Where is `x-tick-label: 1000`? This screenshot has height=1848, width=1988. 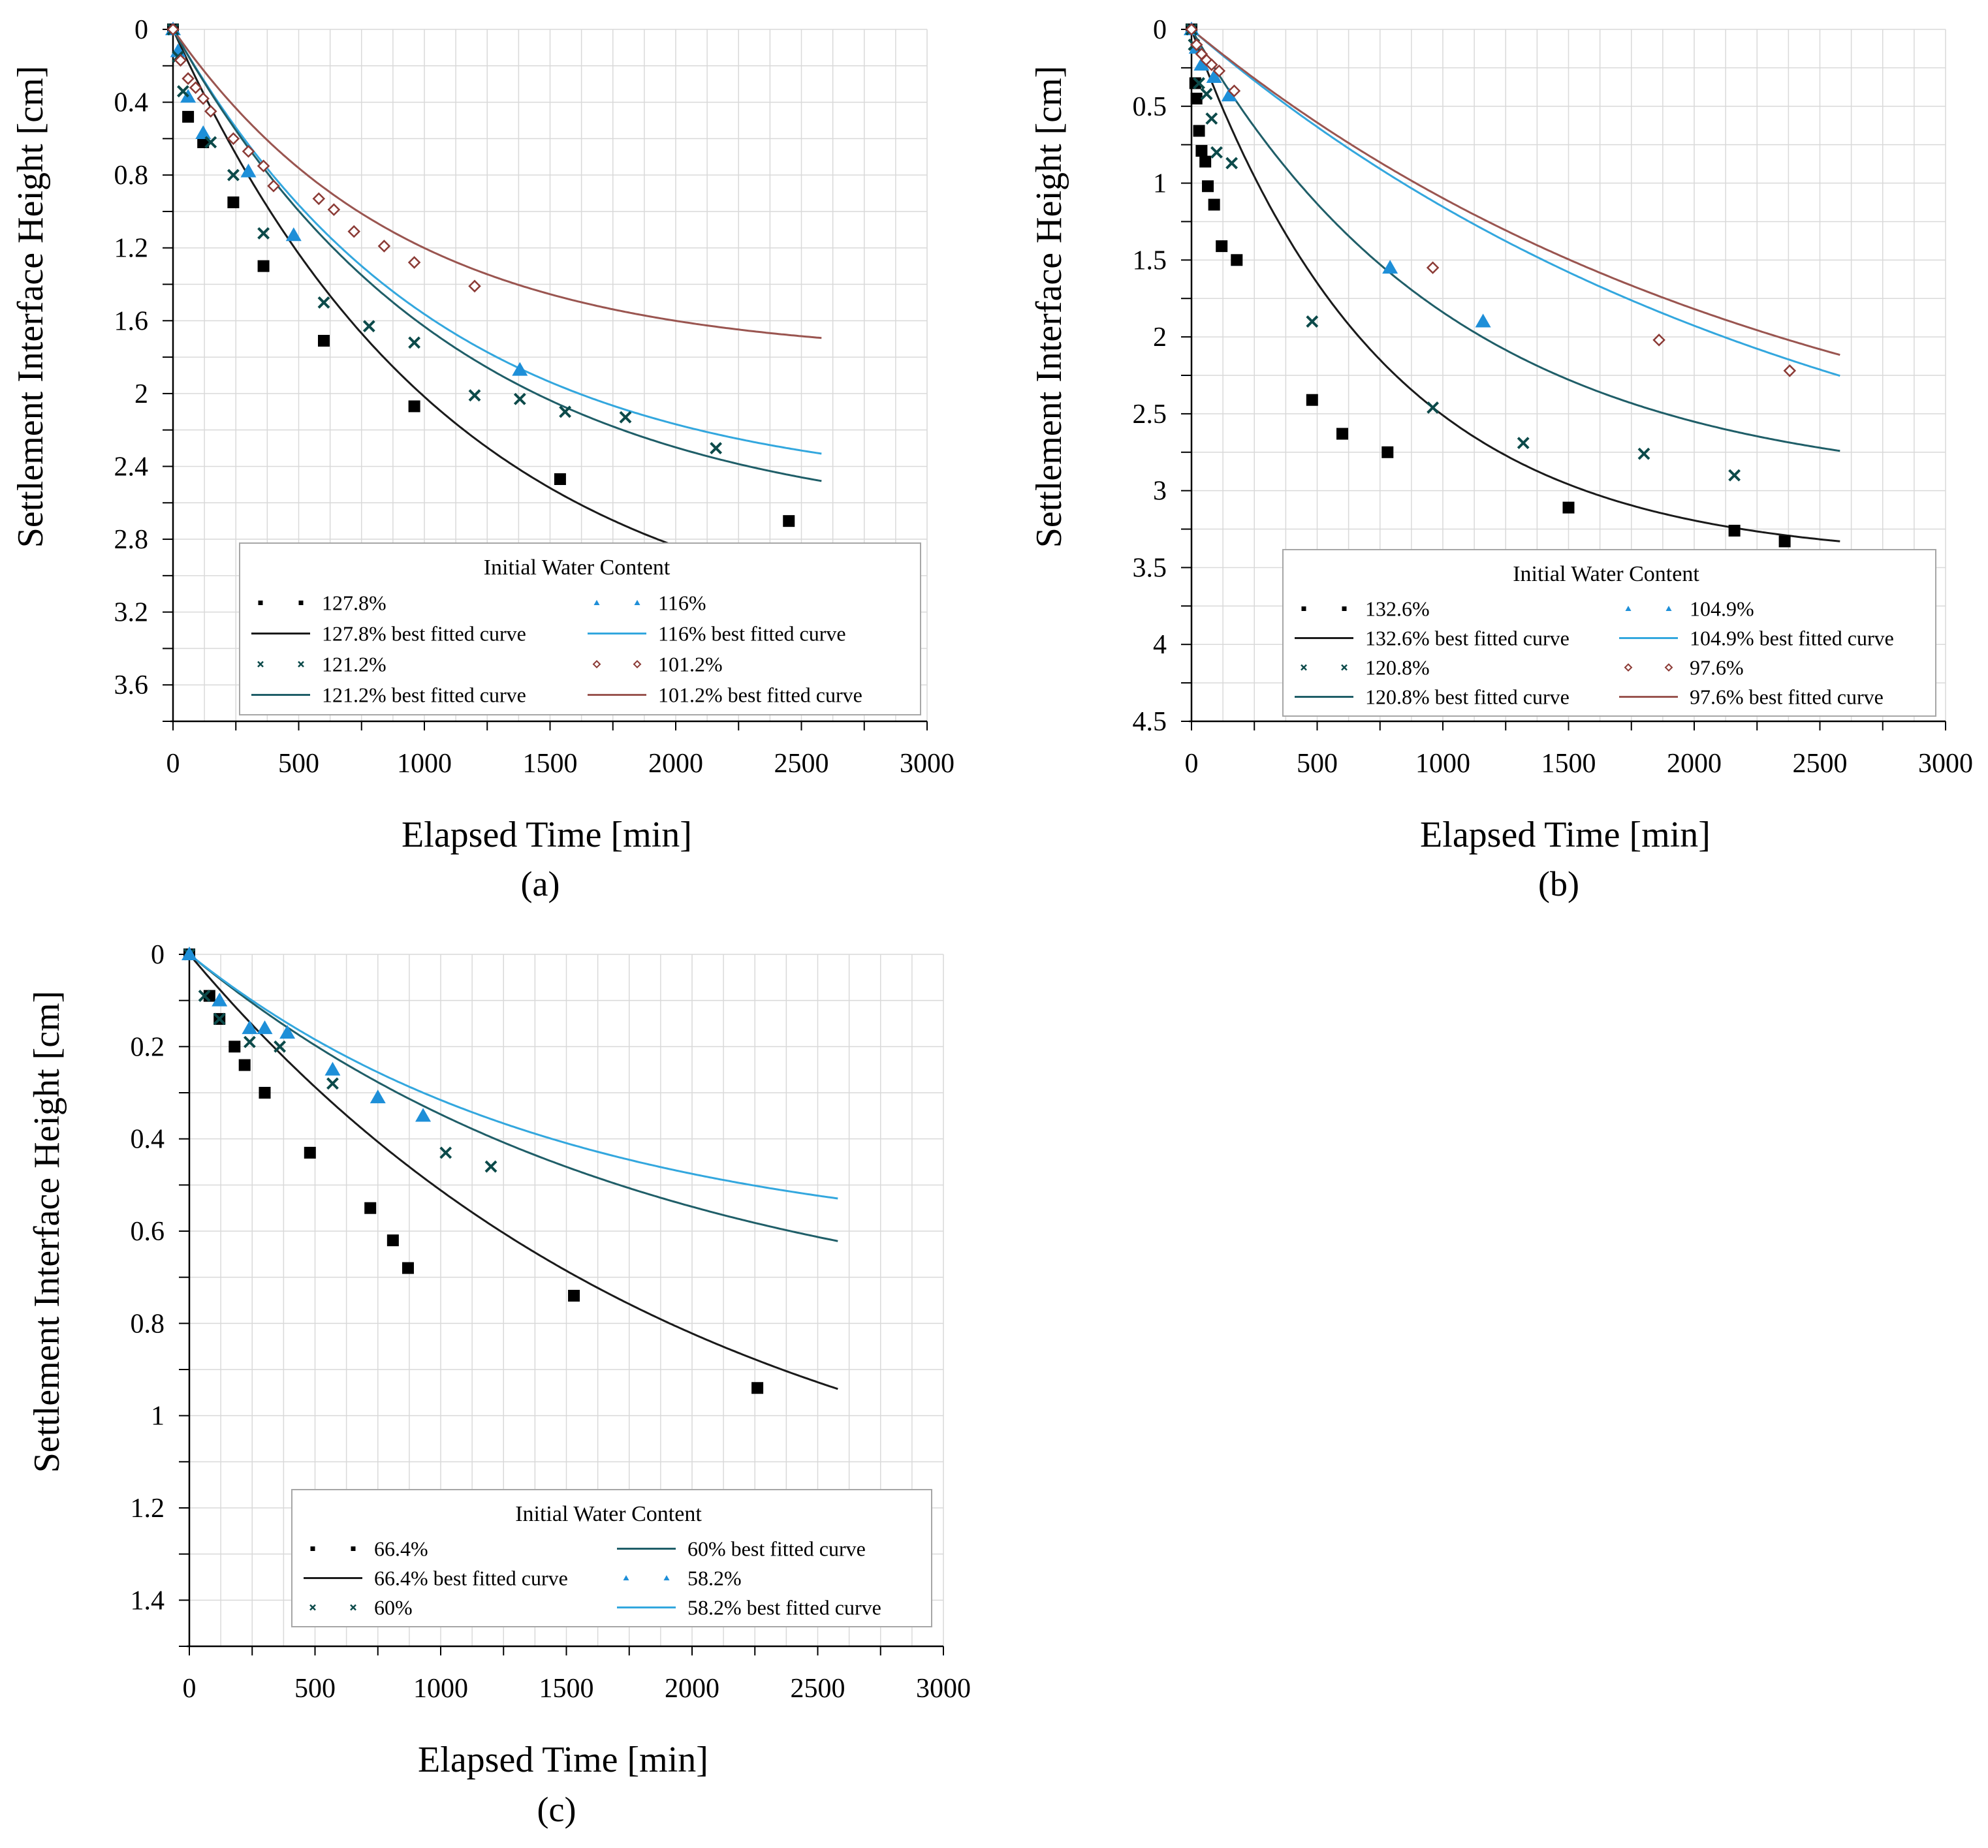 x-tick-label: 1000 is located at coordinates (425, 764).